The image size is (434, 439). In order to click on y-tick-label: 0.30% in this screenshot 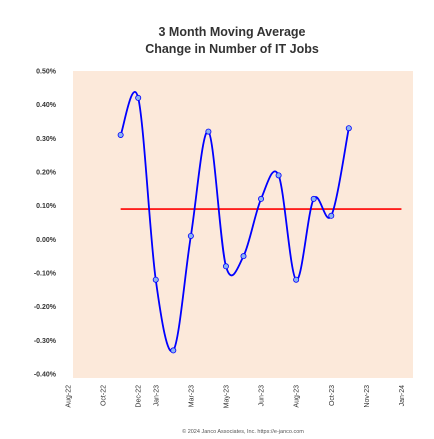, I will do `click(46, 139)`.